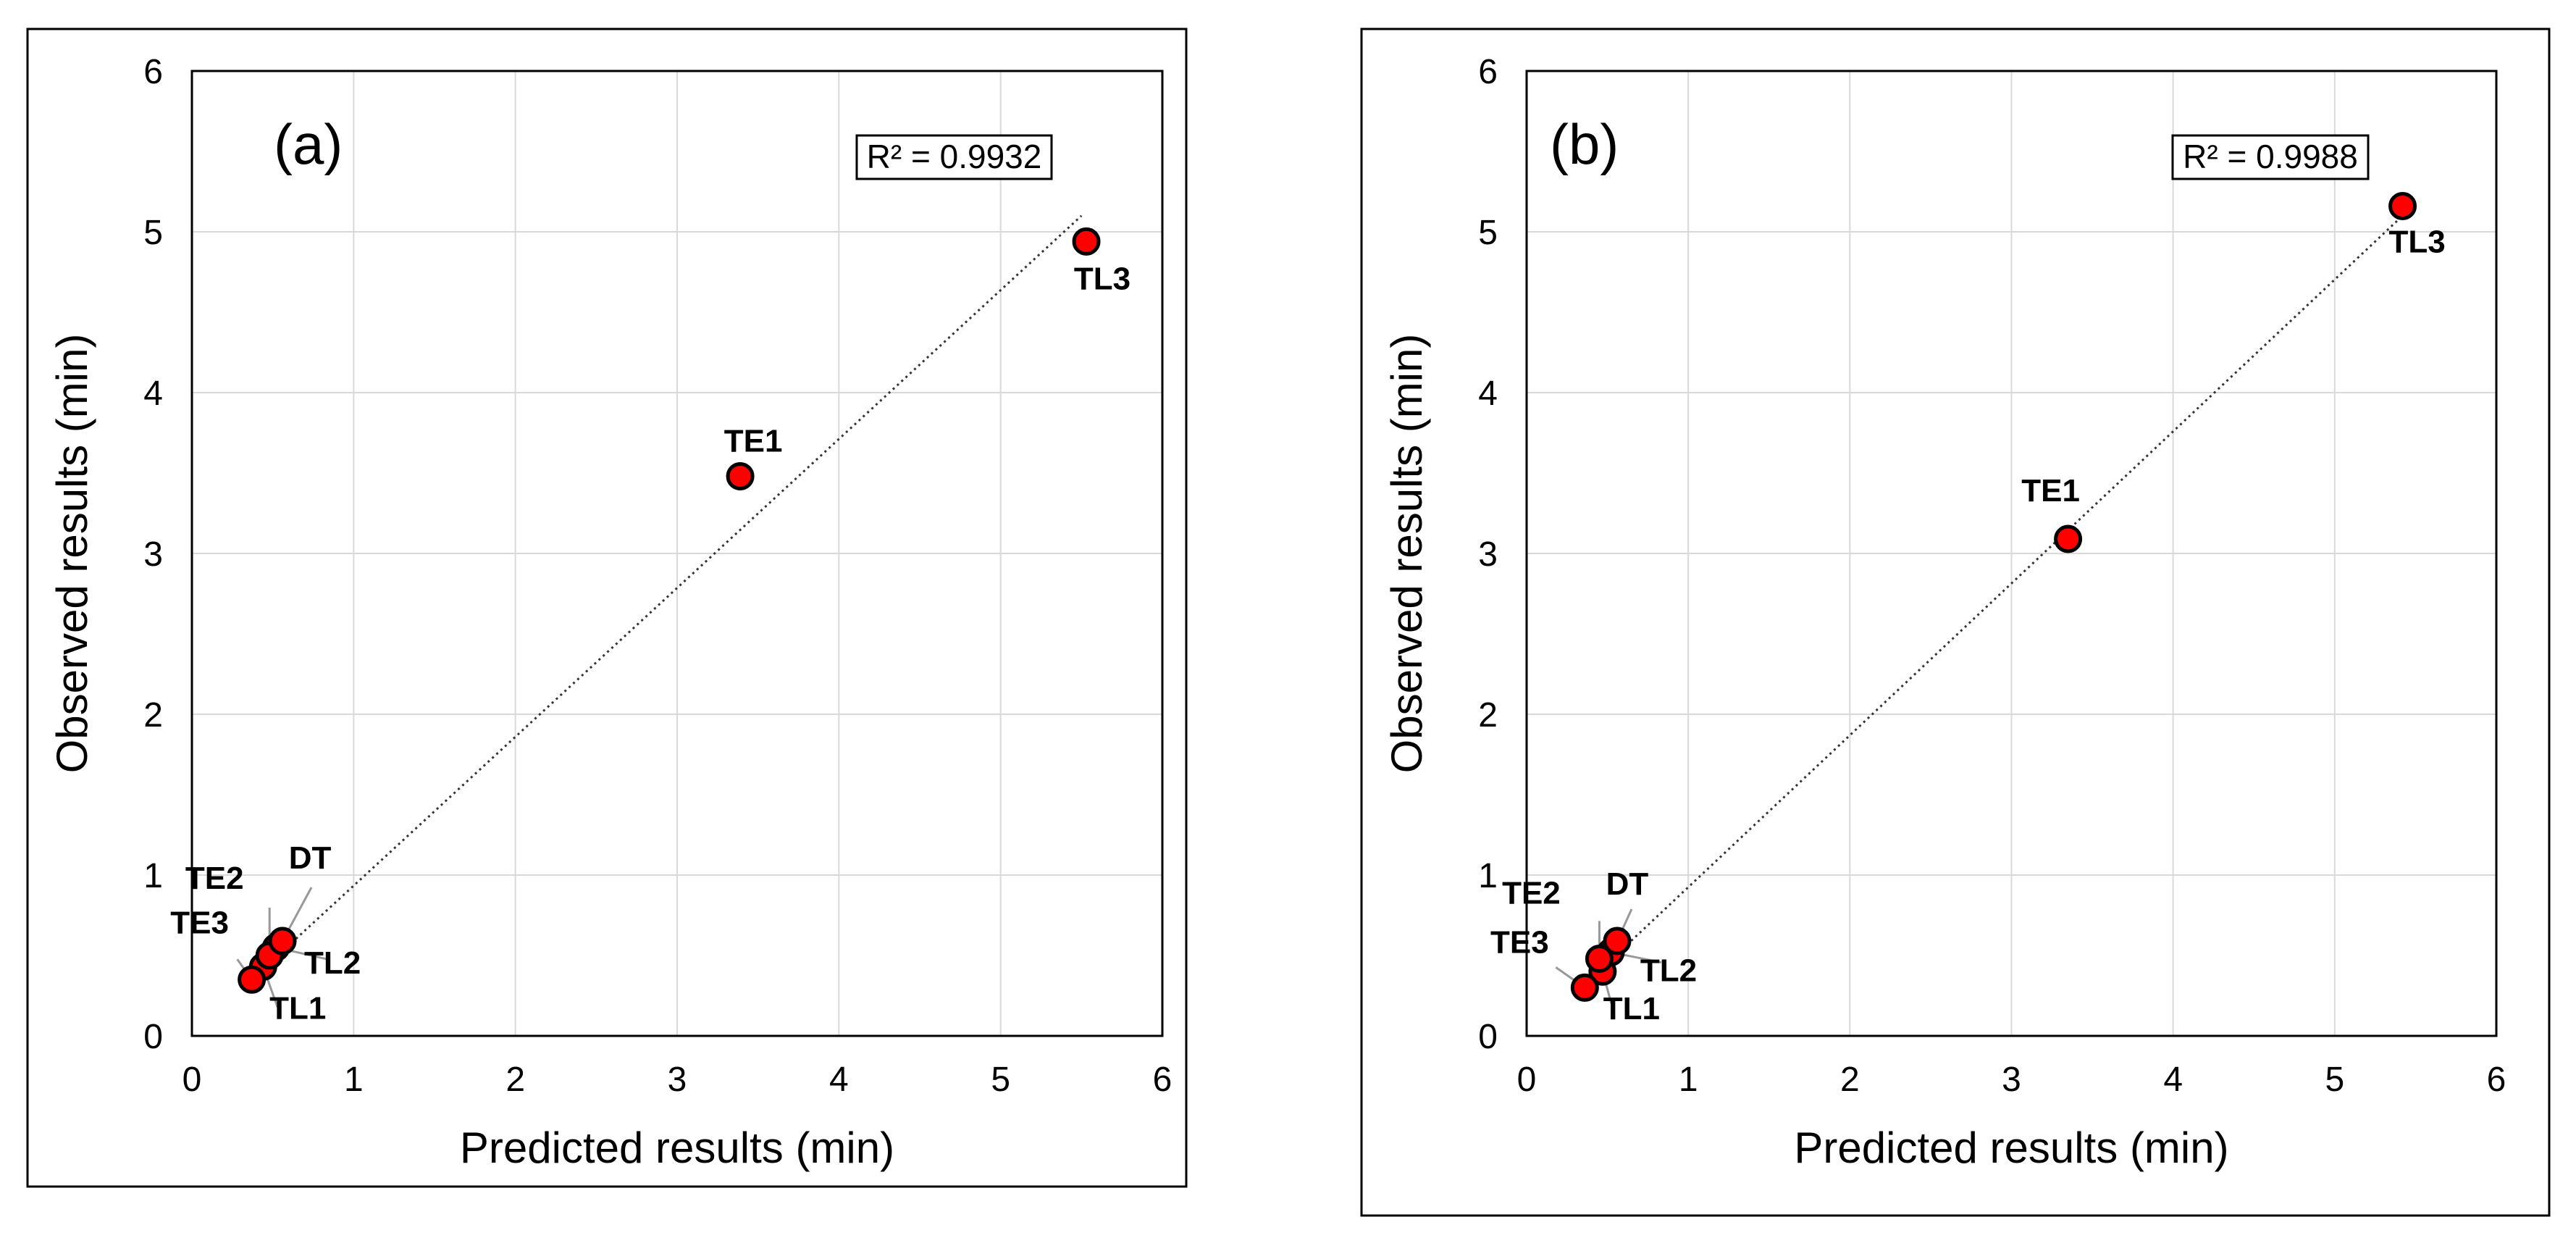 The image size is (2576, 1259). What do you see at coordinates (308, 144) in the screenshot?
I see `panel-label: (a)` at bounding box center [308, 144].